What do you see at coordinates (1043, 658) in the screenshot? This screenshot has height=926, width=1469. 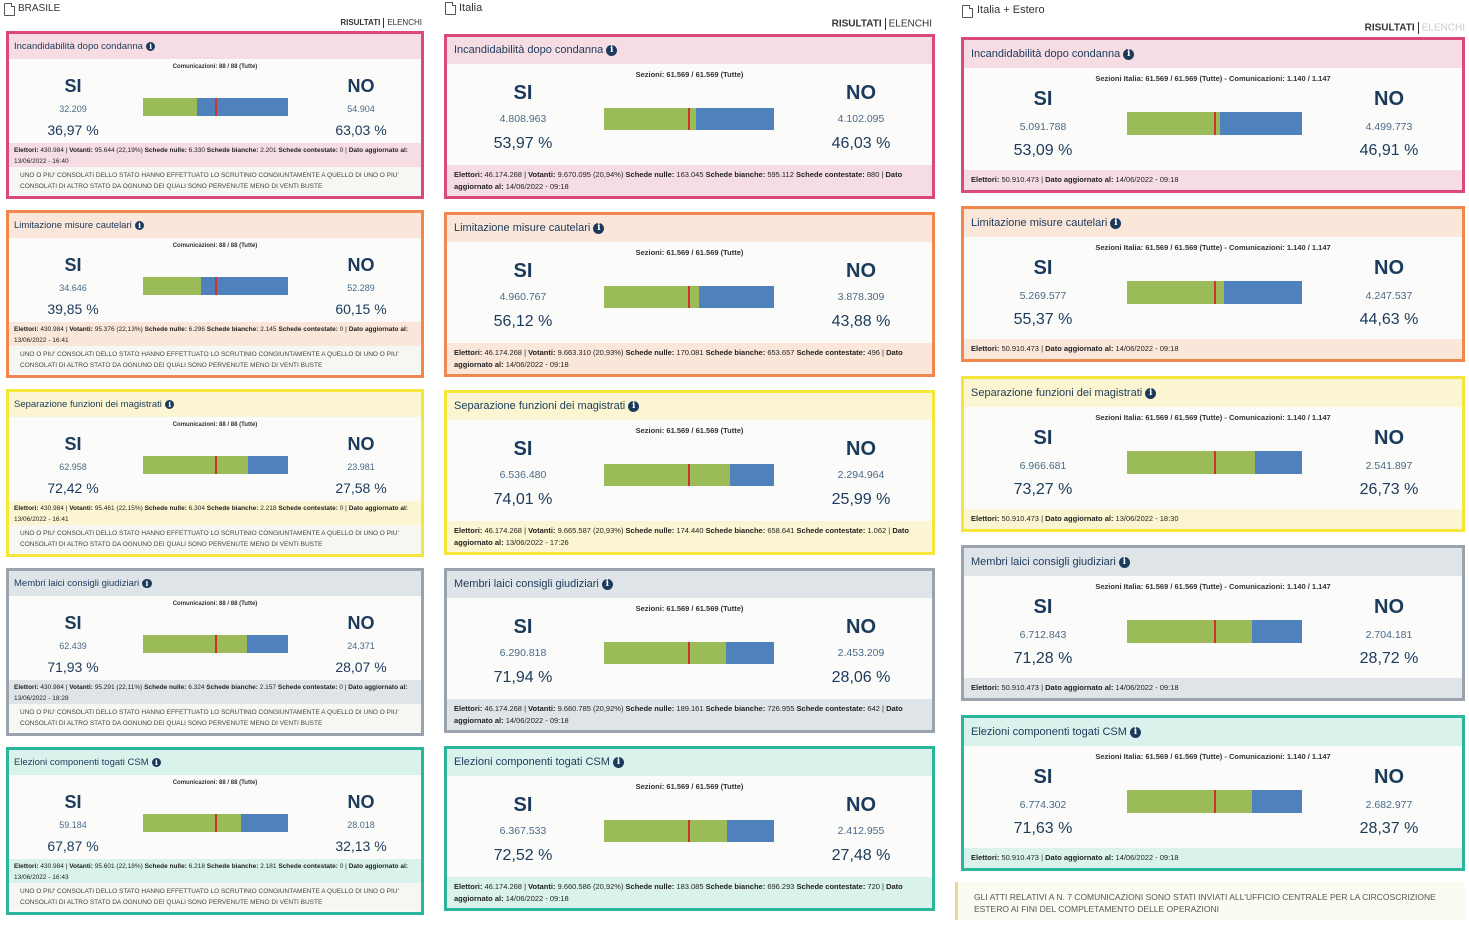 I see `si-percentage: 71,28 %` at bounding box center [1043, 658].